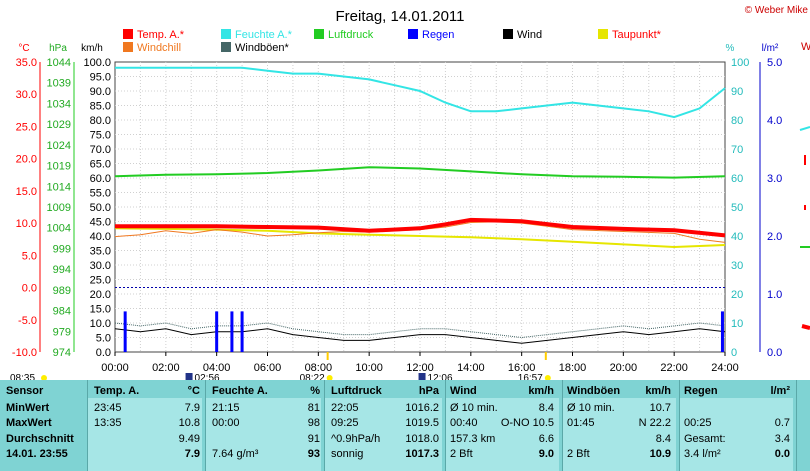  I want to click on sunrise-label: 08:22, so click(312, 376).